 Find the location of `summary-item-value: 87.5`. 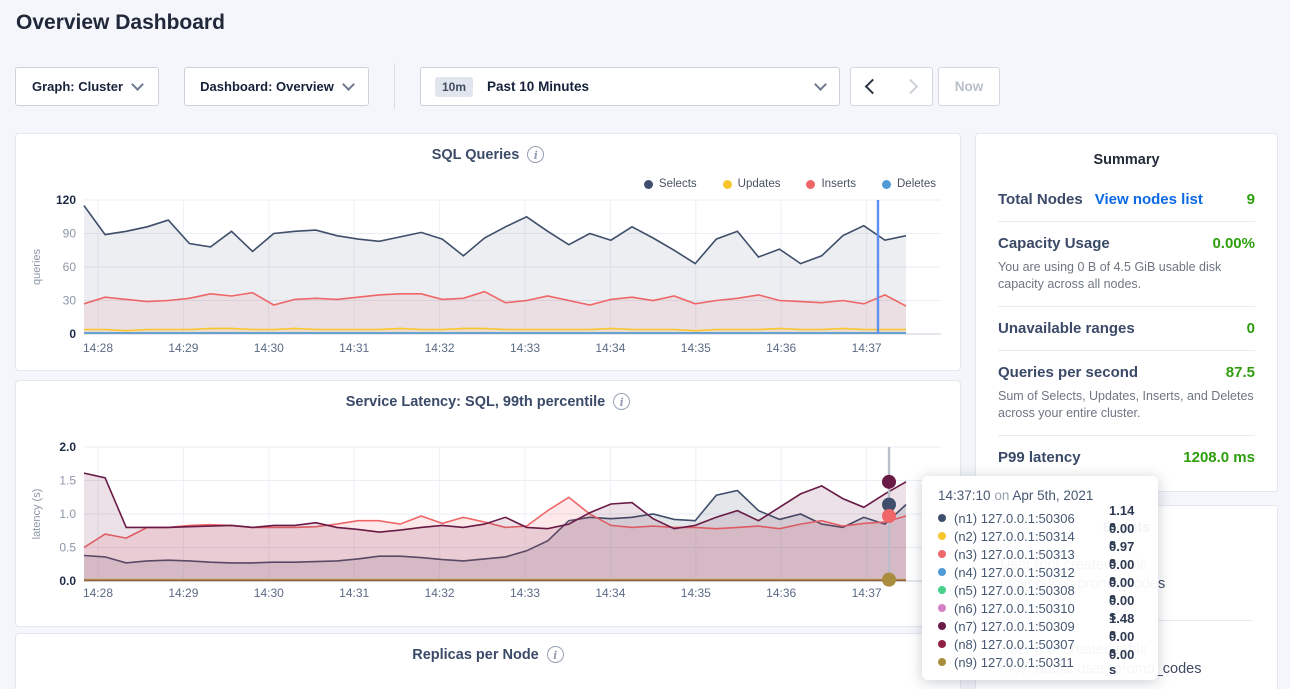

summary-item-value: 87.5 is located at coordinates (1240, 372).